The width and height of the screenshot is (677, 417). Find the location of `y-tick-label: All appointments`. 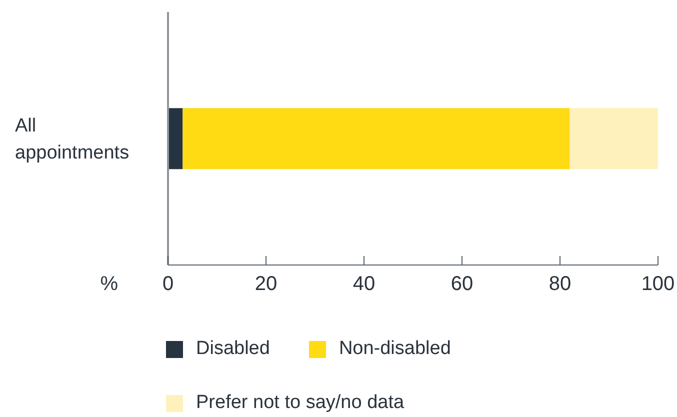

y-tick-label: All appointments is located at coordinates (72, 140).